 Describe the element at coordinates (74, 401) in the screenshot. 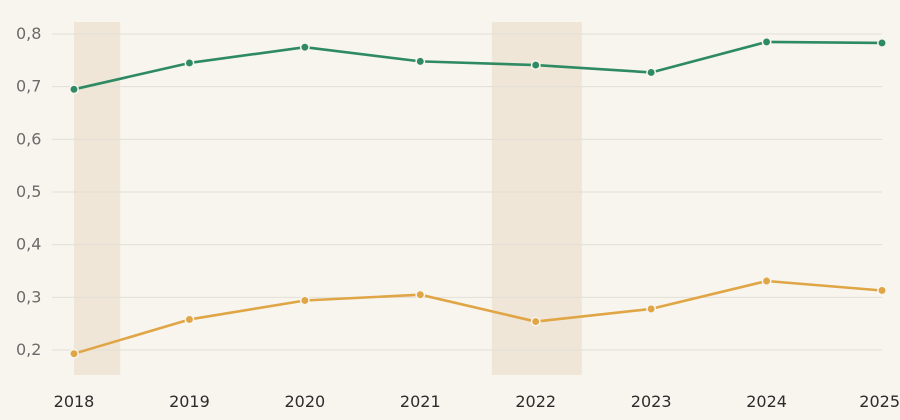

I see `x-tick-label: 2018` at that location.